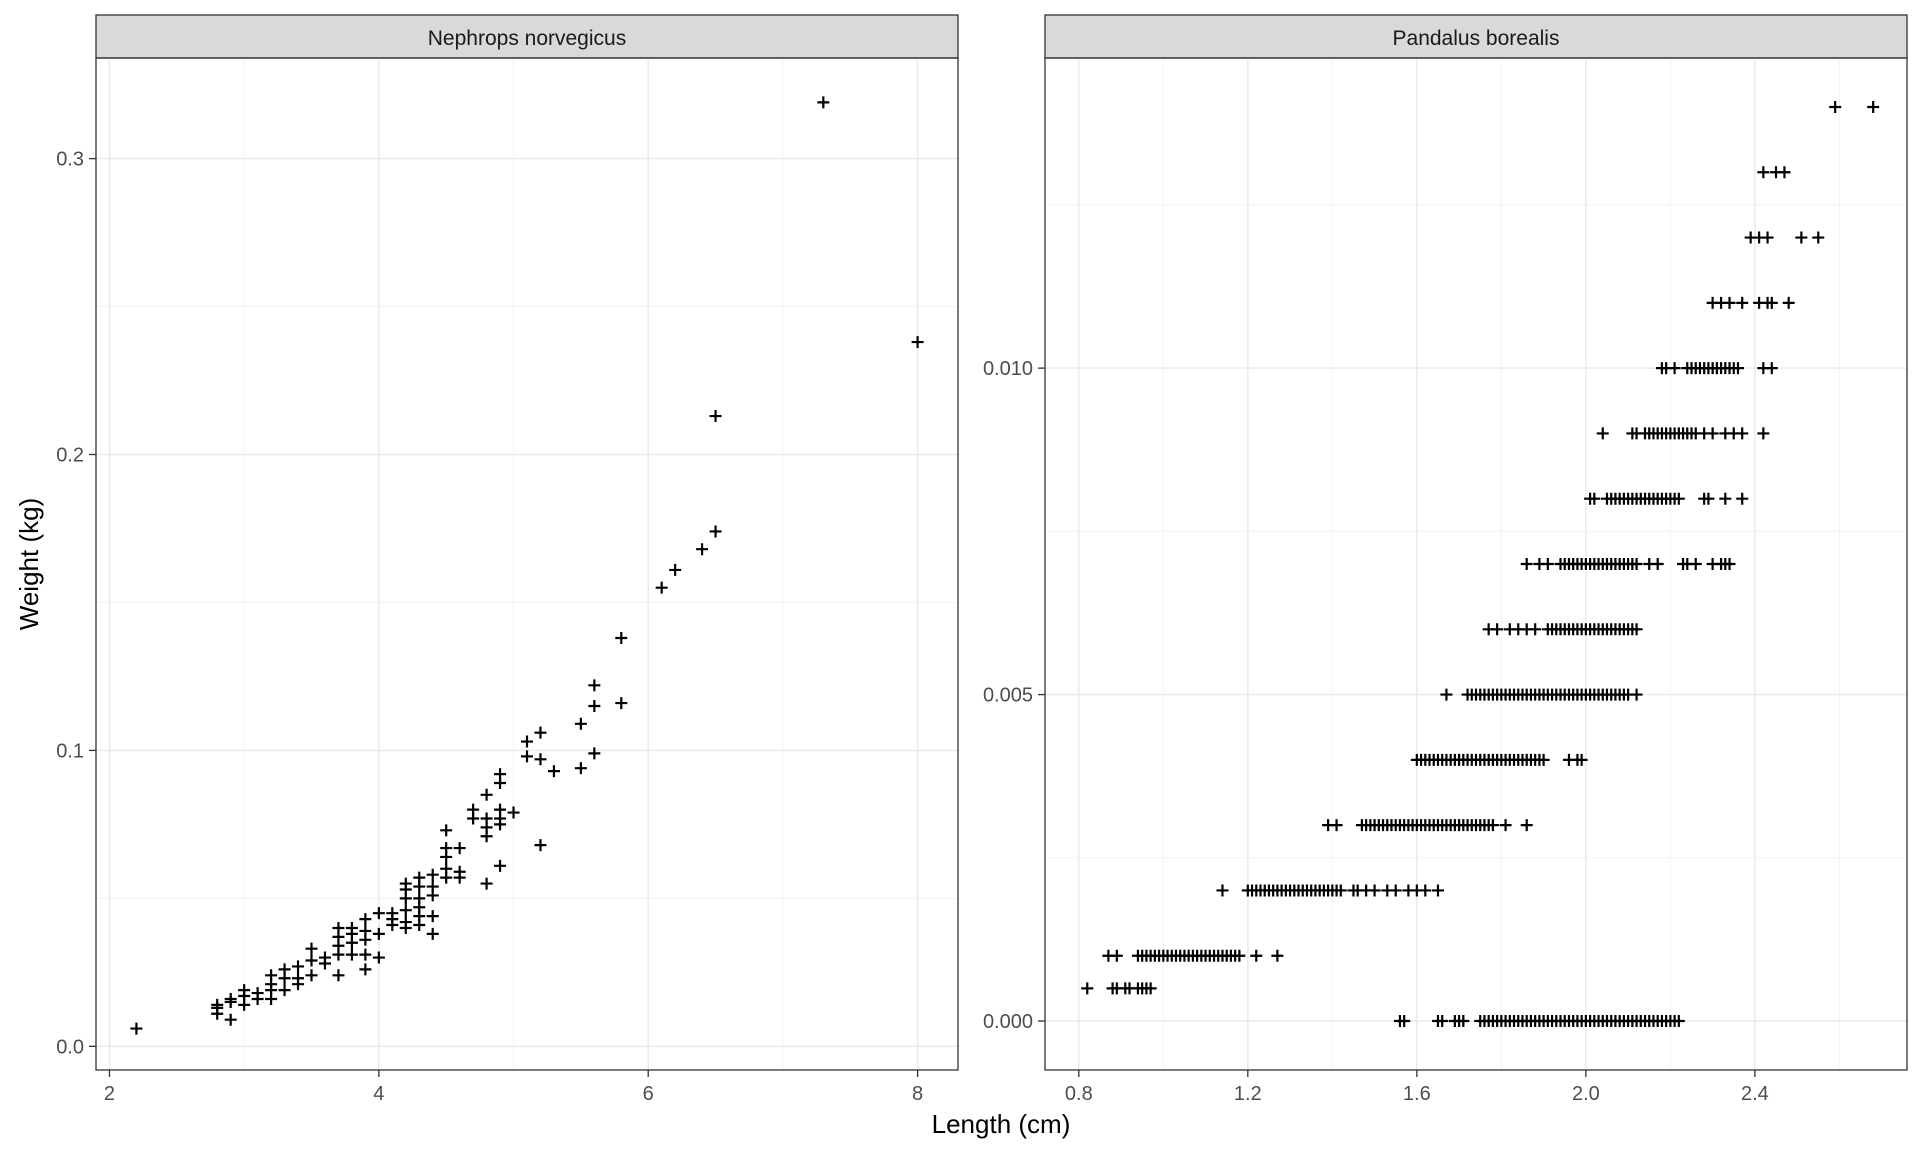  Describe the element at coordinates (70, 1047) in the screenshot. I see `y-tick-label: 0.0` at that location.